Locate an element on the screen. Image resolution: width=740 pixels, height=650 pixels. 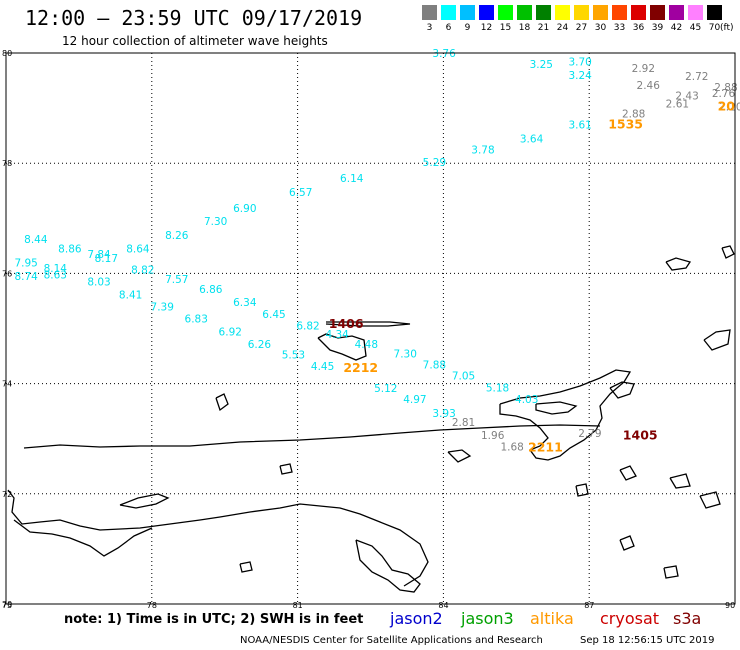
legend-cryosat: cryosat is located at coordinates (630, 618).